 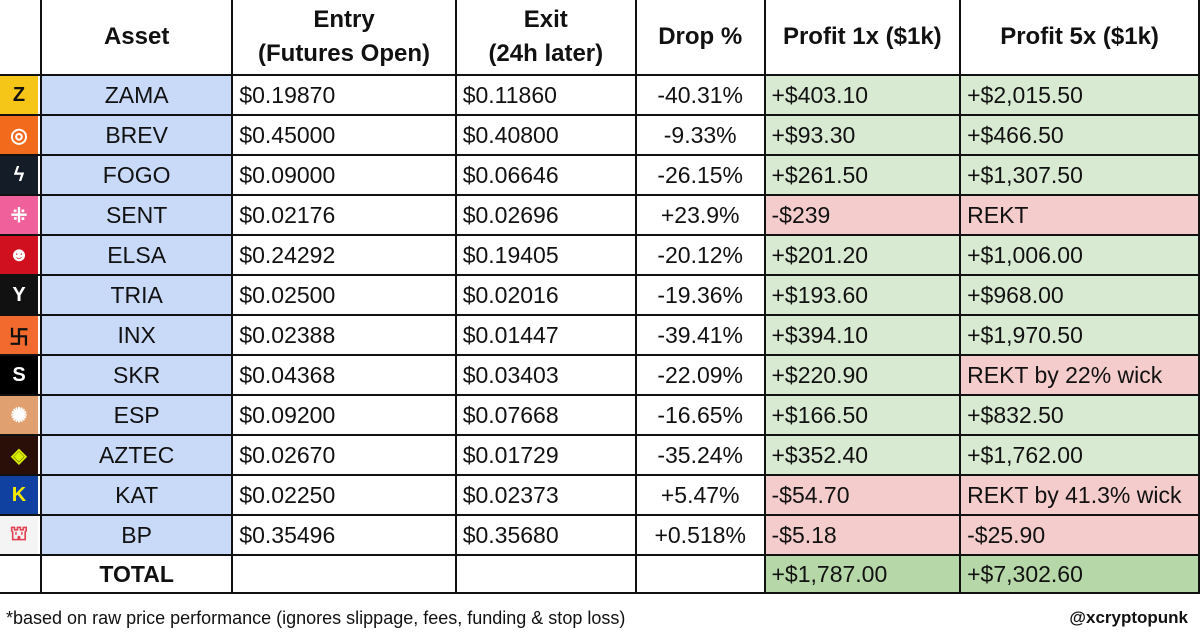 I want to click on icon-cell: ☻, so click(x=21, y=255).